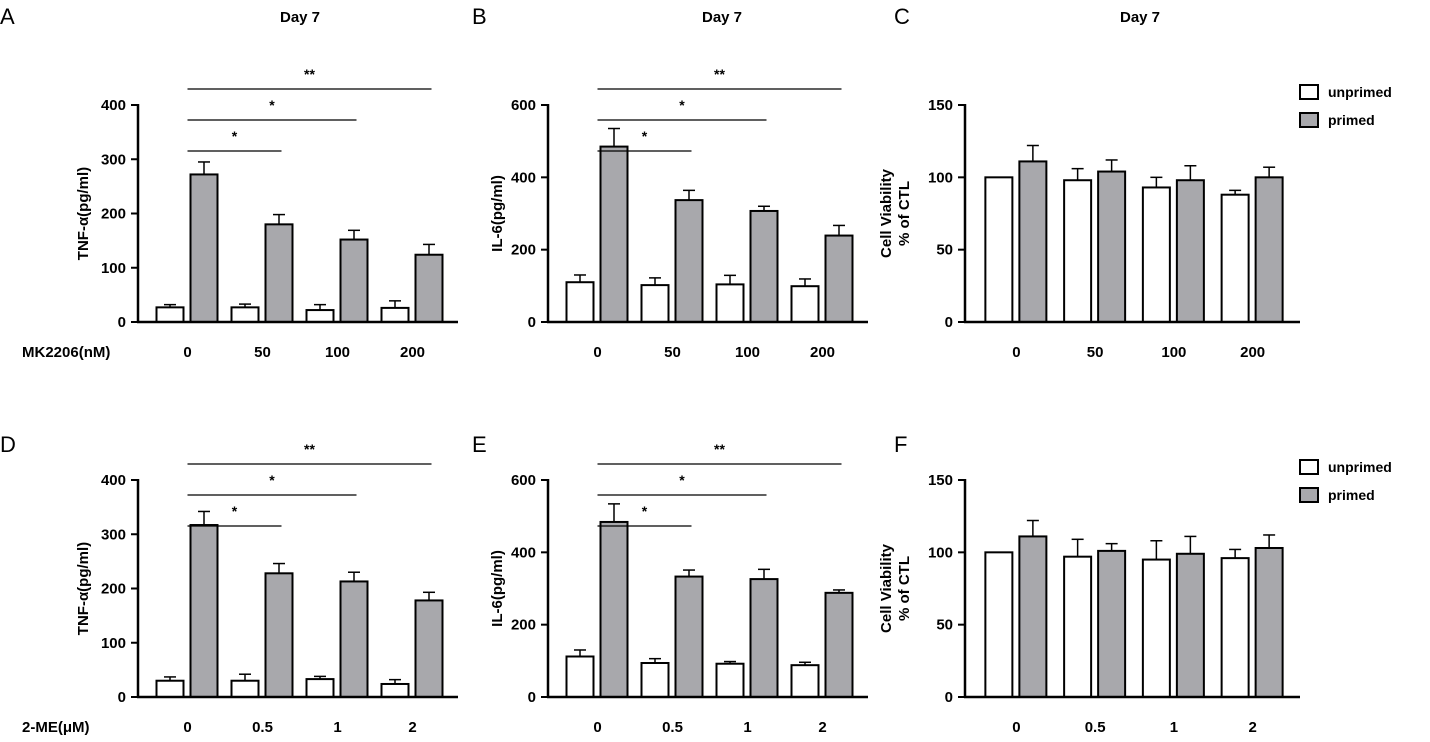  I want to click on panel-c-xtick-label: 50, so click(1095, 352).